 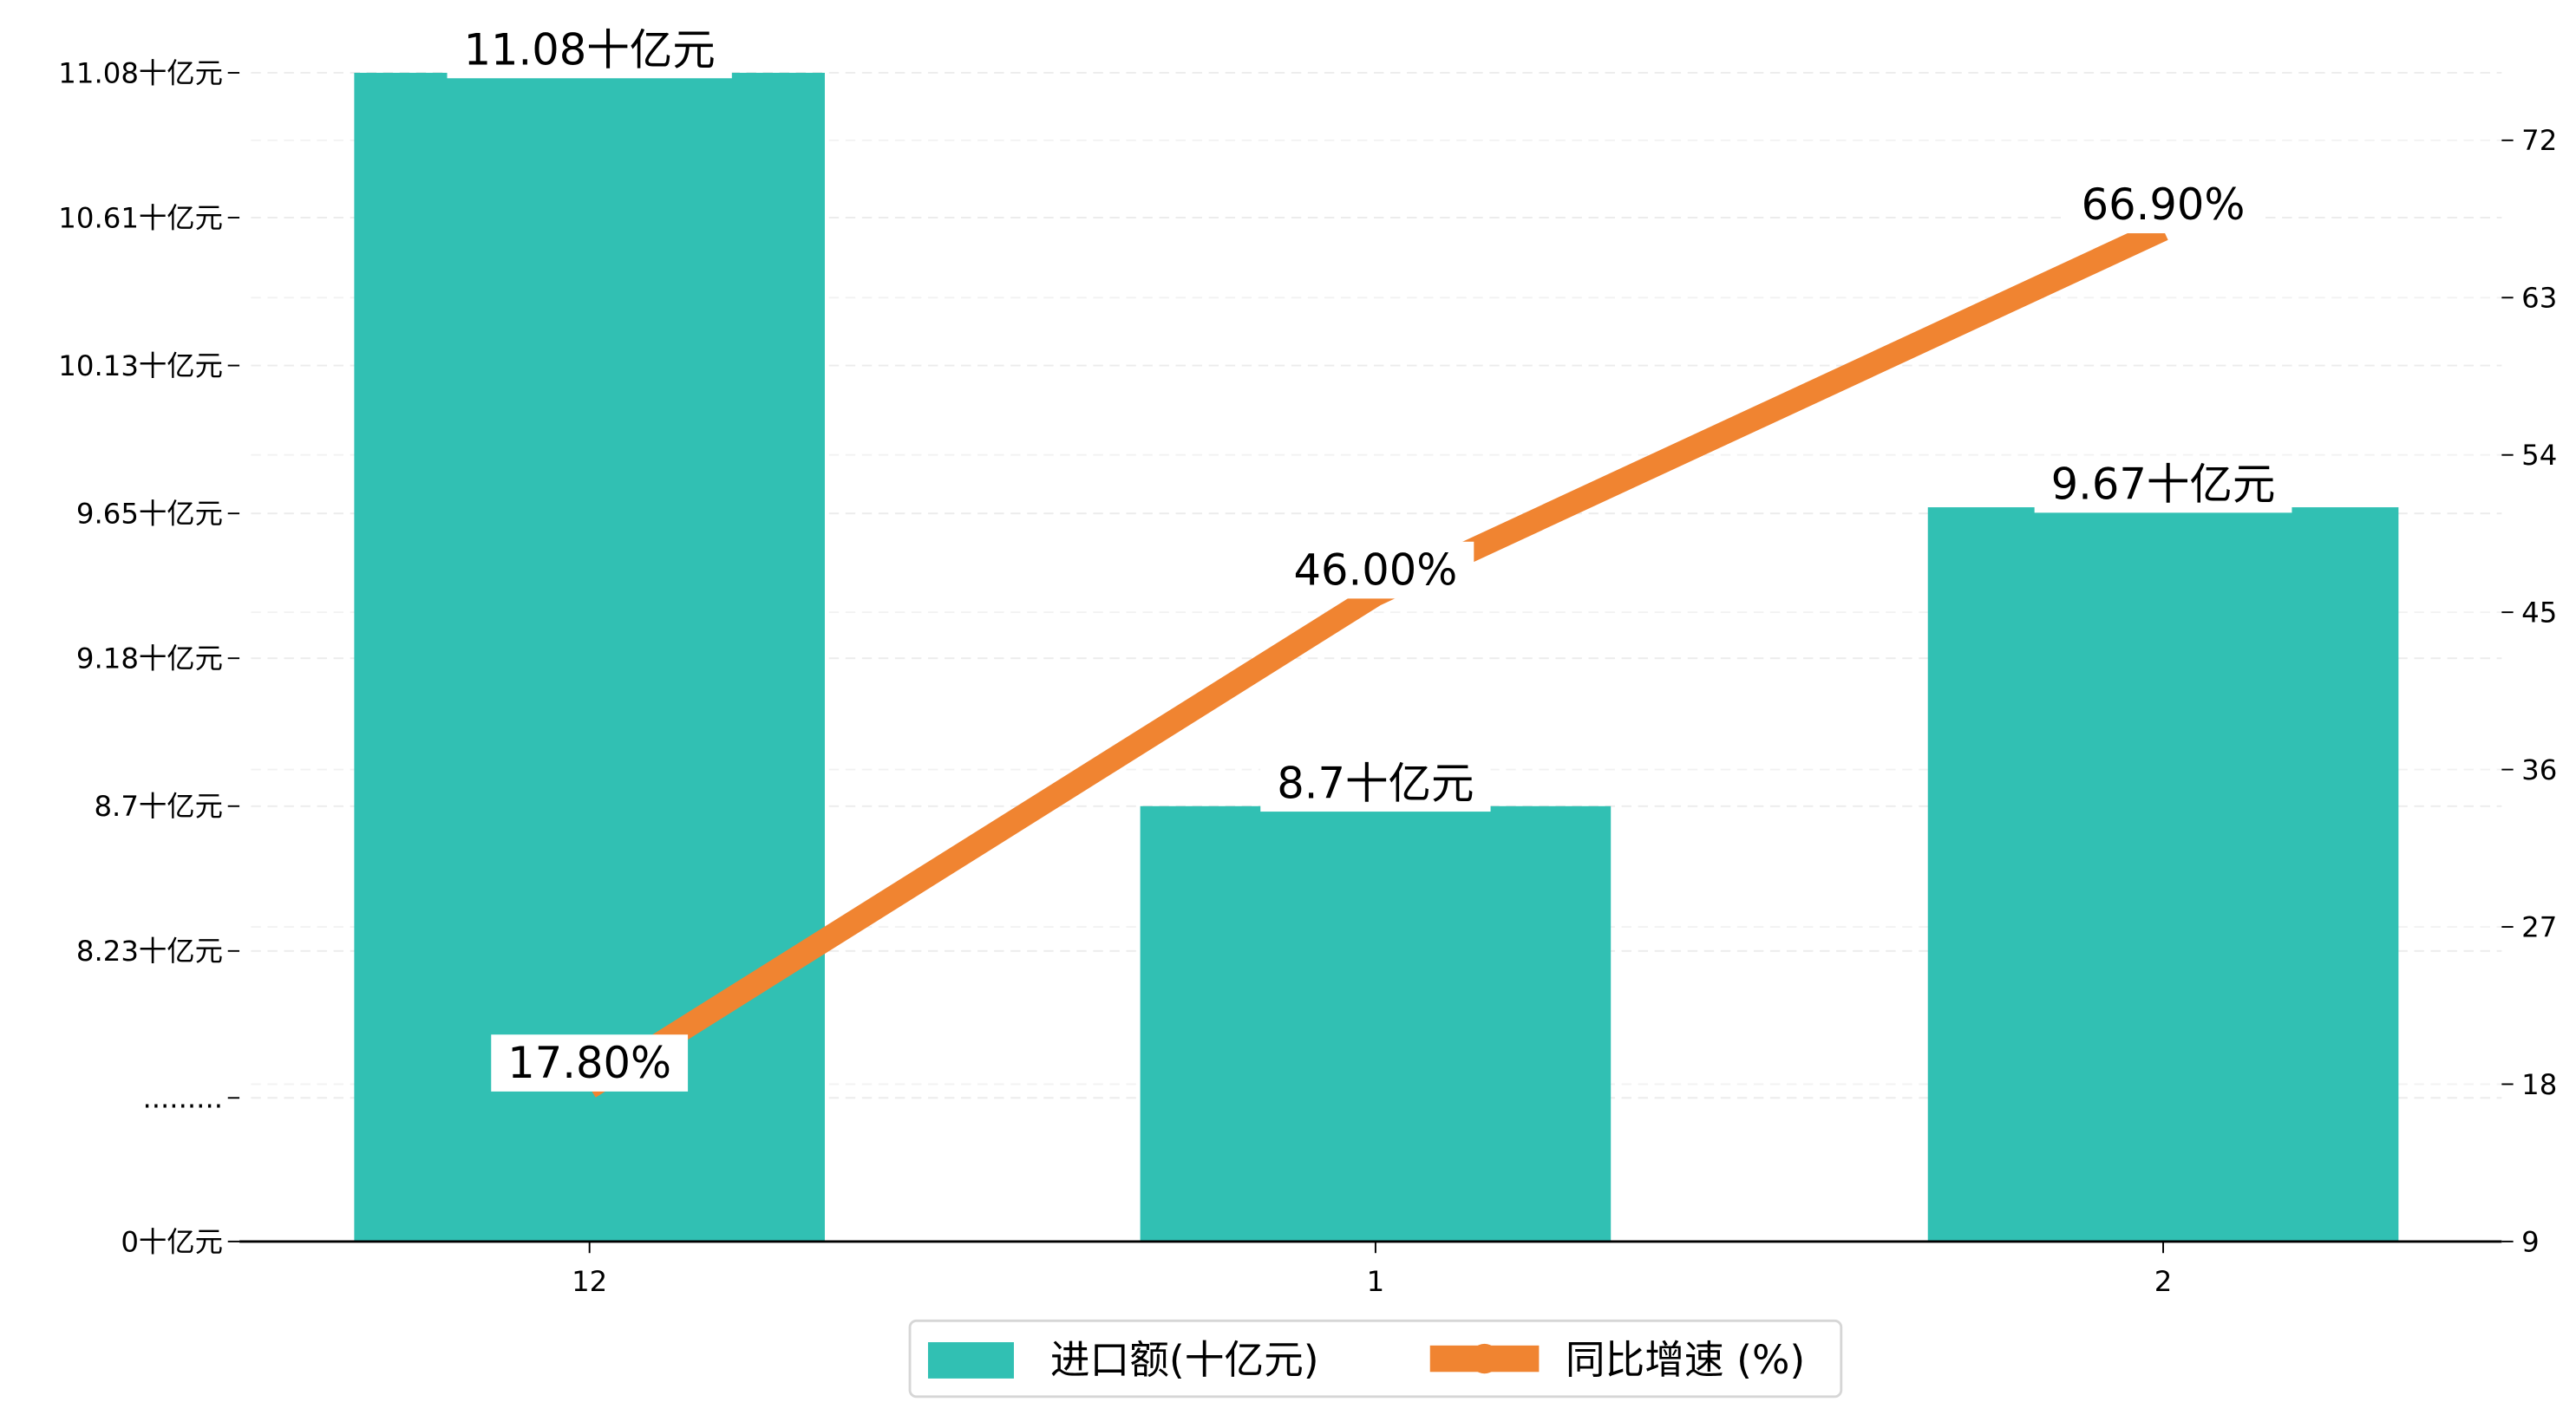 I want to click on right-tick-label: 45, so click(x=2539, y=613).